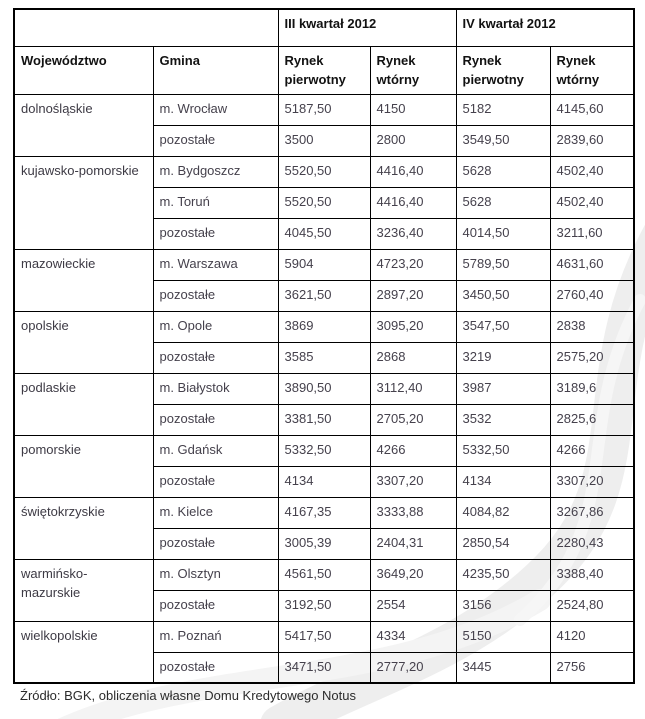 The width and height of the screenshot is (645, 719). What do you see at coordinates (215, 109) in the screenshot?
I see `gmina-cell: m. Wrocław` at bounding box center [215, 109].